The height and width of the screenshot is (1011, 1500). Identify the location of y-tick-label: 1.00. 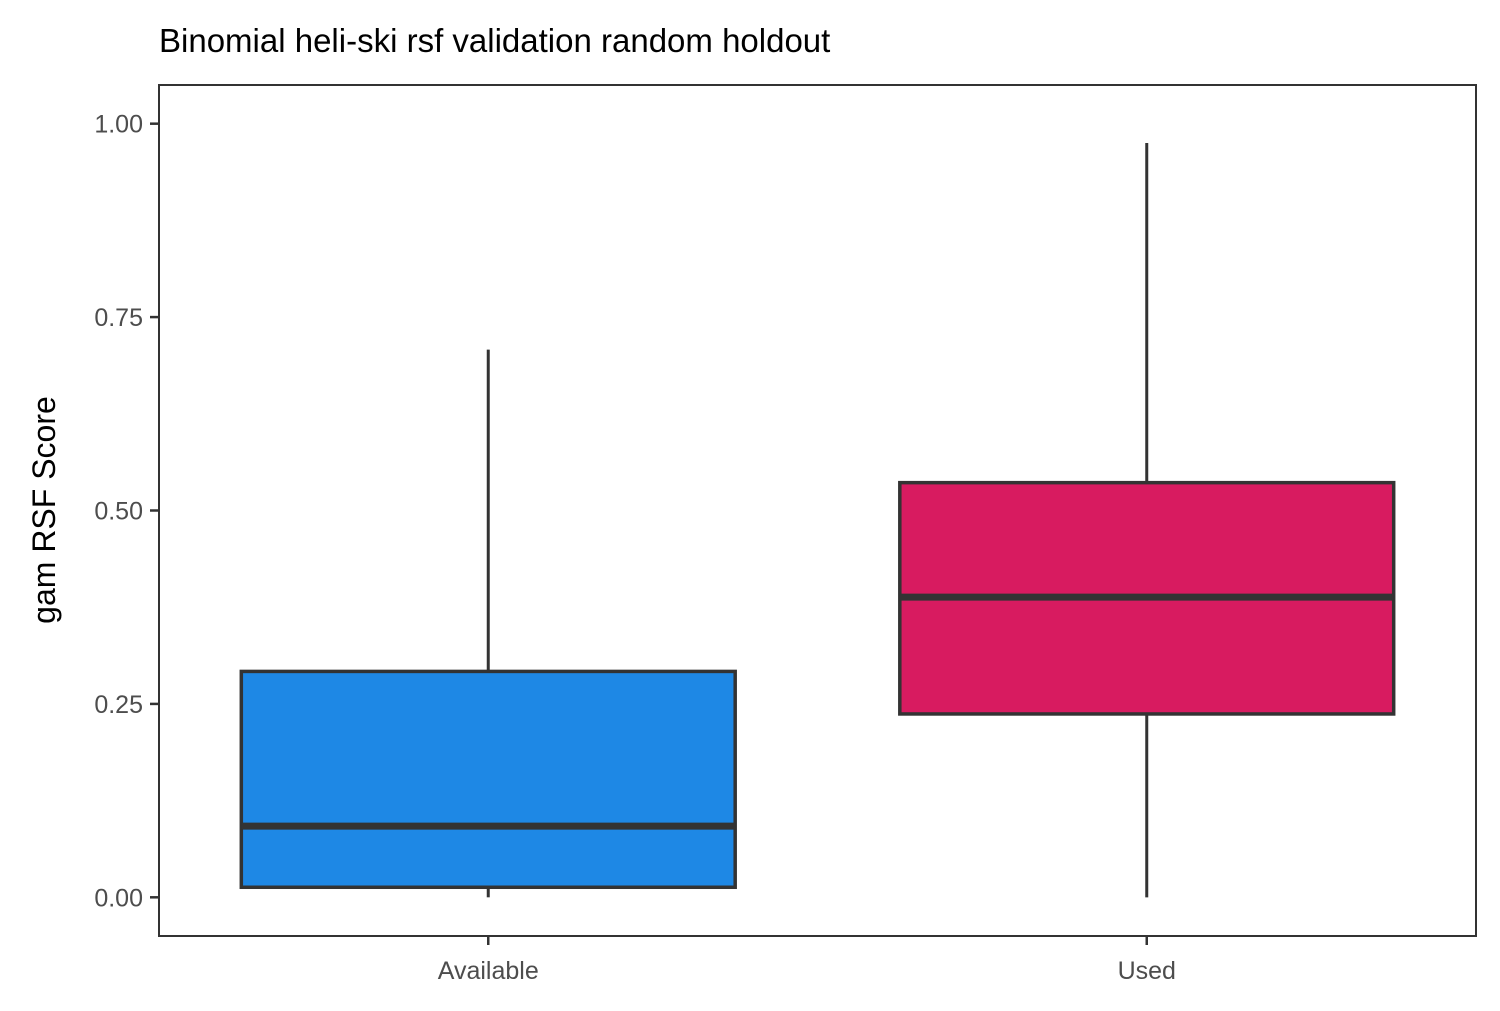
(118, 125).